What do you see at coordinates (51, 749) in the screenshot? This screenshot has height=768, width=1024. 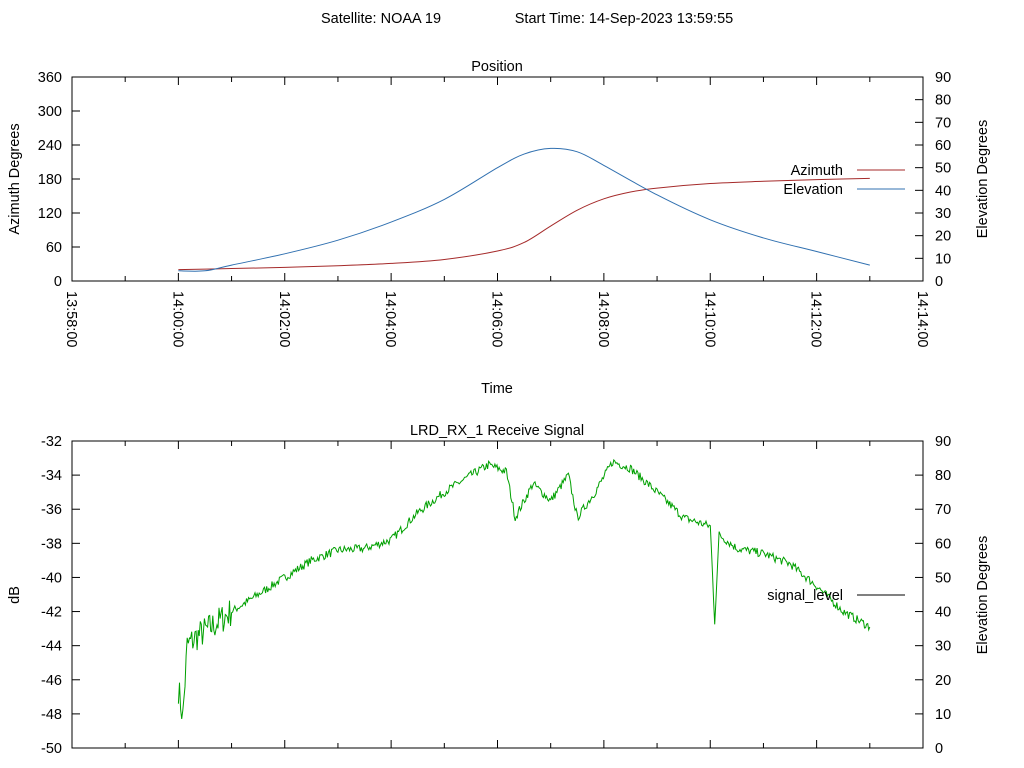 I see `y-tick-label: -50` at bounding box center [51, 749].